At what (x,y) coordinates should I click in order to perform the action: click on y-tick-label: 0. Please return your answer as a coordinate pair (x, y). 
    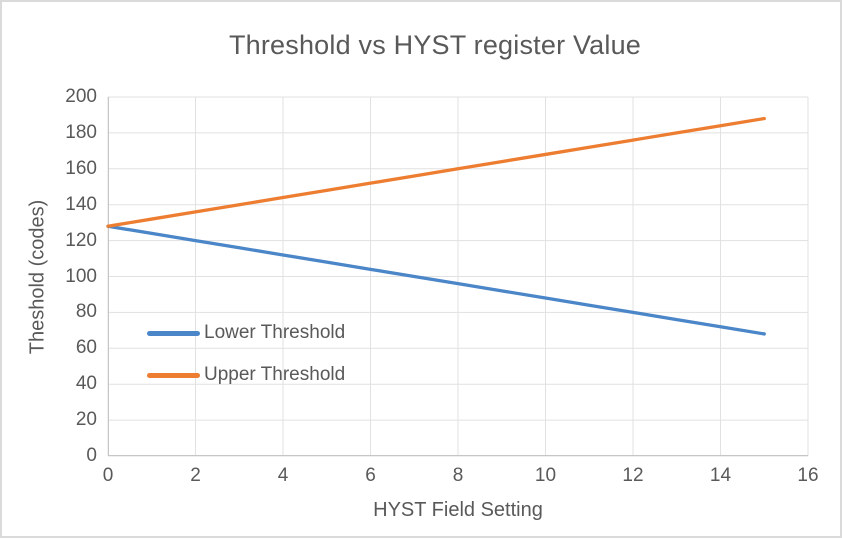
    Looking at the image, I should click on (91, 455).